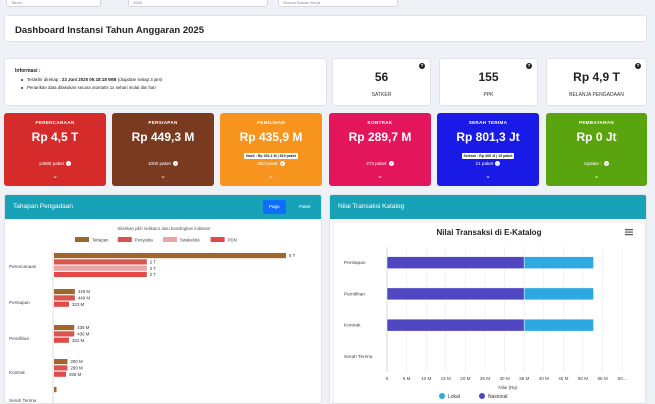 The image size is (655, 404). I want to click on legend-label: Penyedia, so click(144, 240).